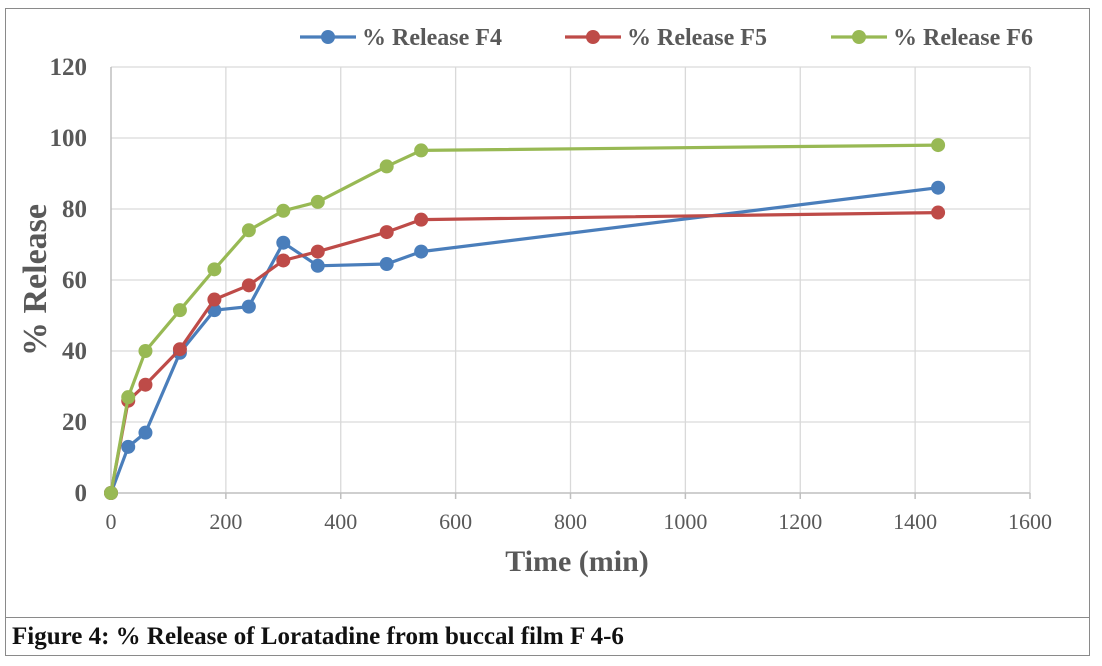 The image size is (1102, 666). What do you see at coordinates (577, 561) in the screenshot?
I see `x-axis-label: Time (min)` at bounding box center [577, 561].